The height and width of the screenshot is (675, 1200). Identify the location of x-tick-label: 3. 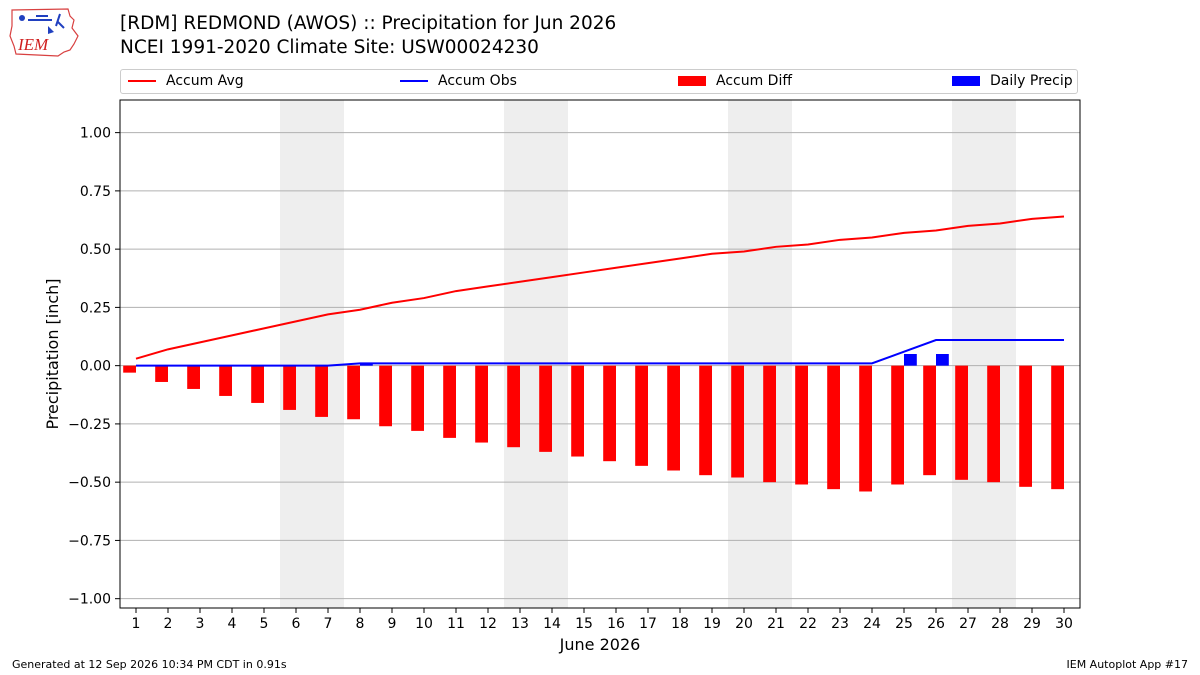
(200, 624).